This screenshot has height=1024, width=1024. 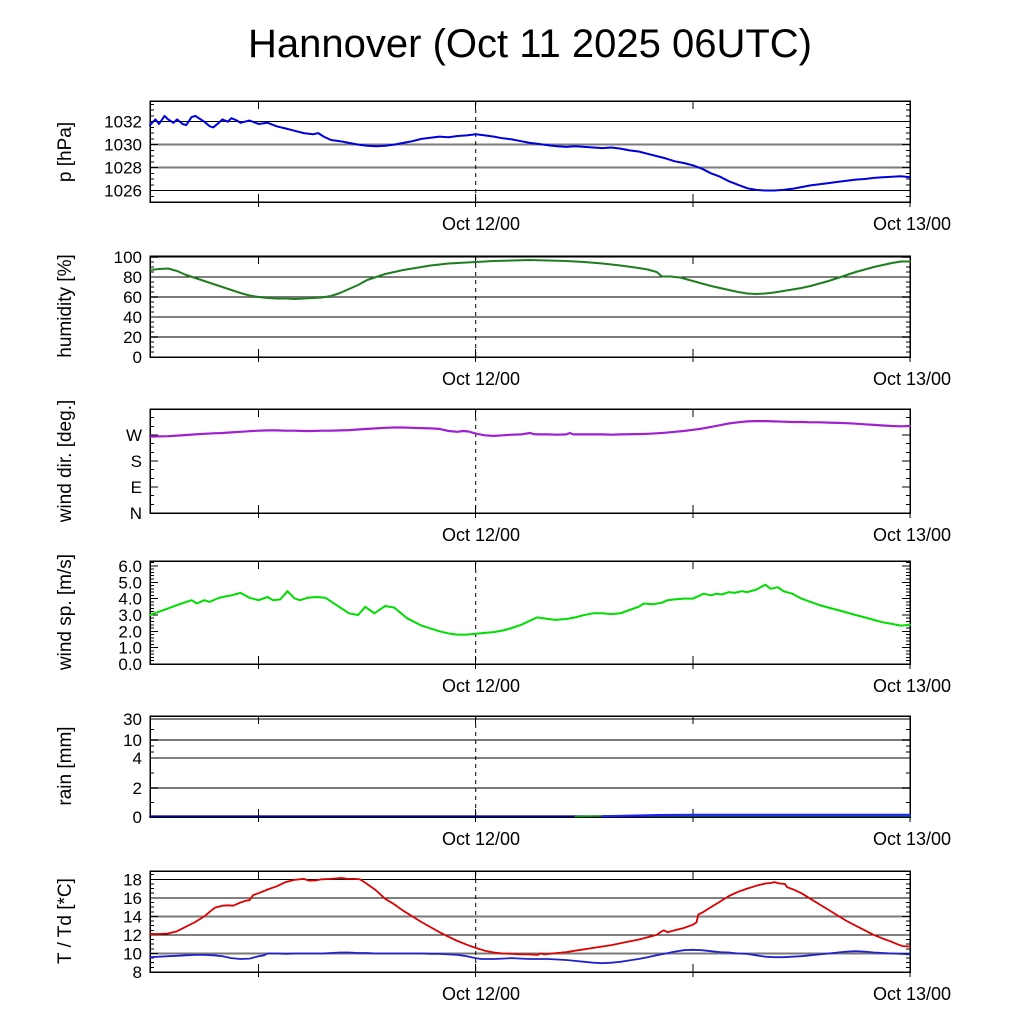 I want to click on y-tick-label: 60, so click(x=132, y=297).